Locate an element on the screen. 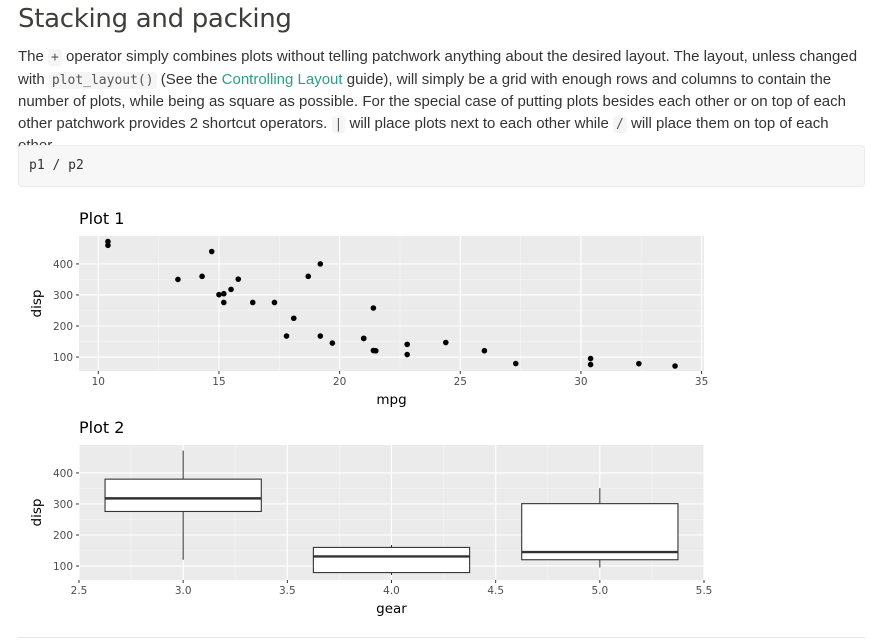 This screenshot has width=879, height=641. pipe-operator-code: | is located at coordinates (338, 124).